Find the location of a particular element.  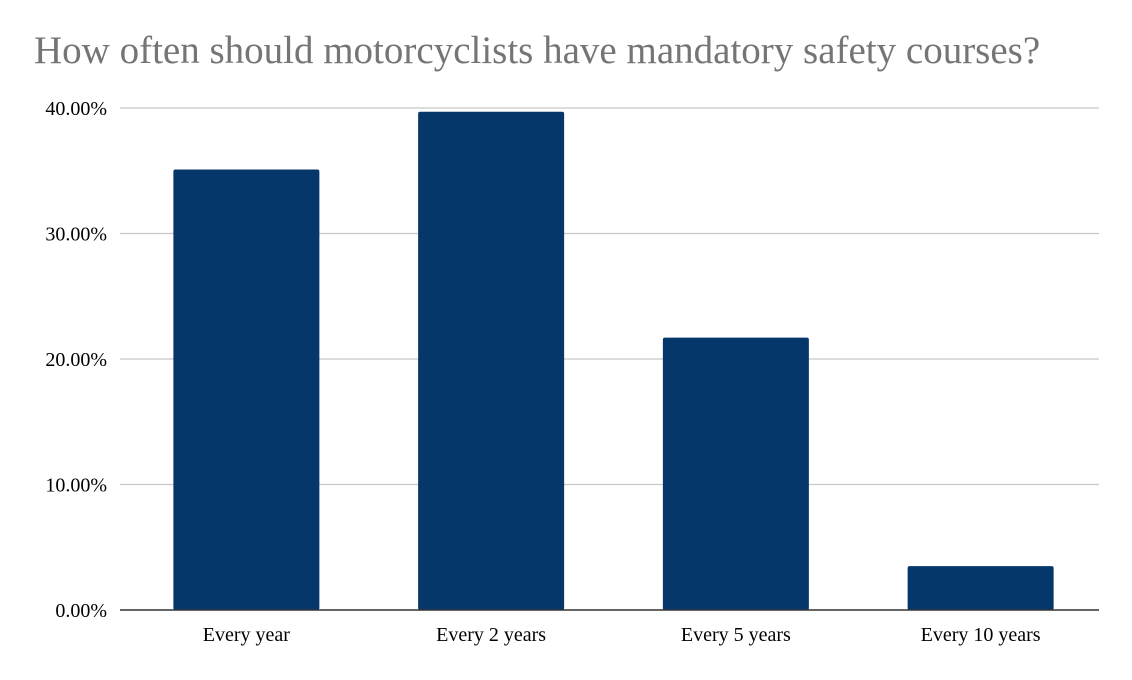

x-tick-label: Every year is located at coordinates (247, 635).